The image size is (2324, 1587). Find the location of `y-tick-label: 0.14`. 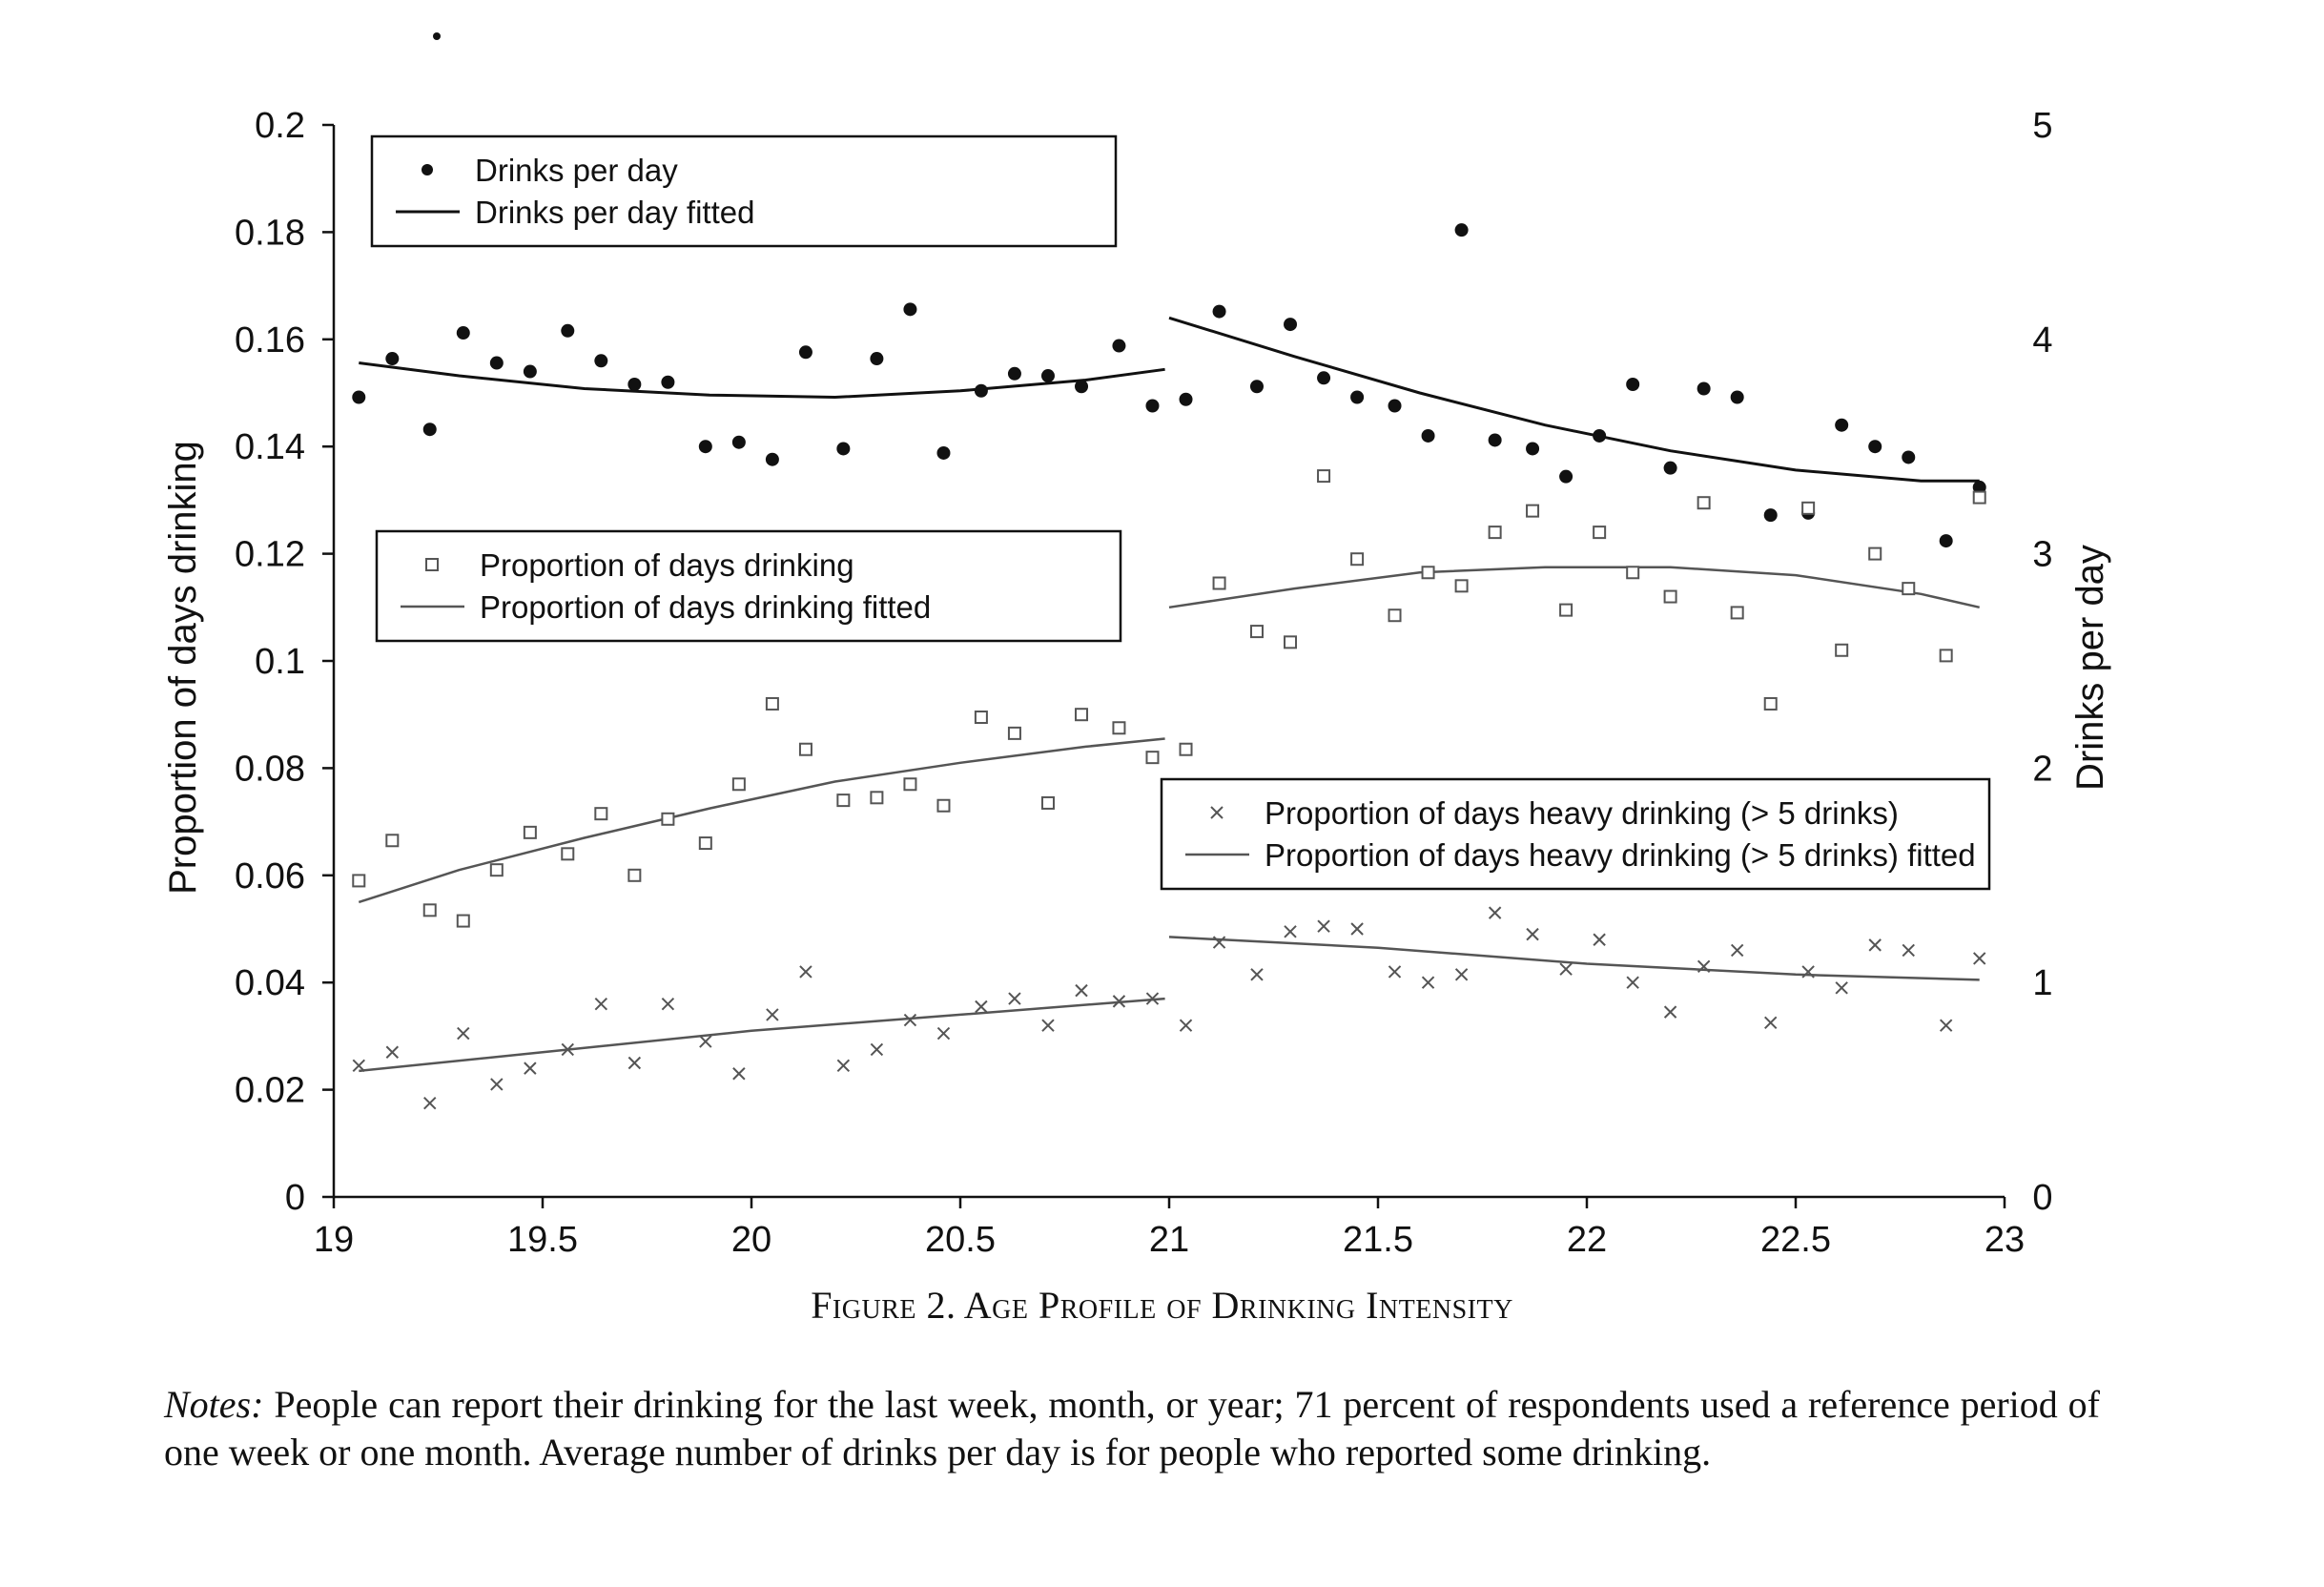

y-tick-label: 0.14 is located at coordinates (270, 447).